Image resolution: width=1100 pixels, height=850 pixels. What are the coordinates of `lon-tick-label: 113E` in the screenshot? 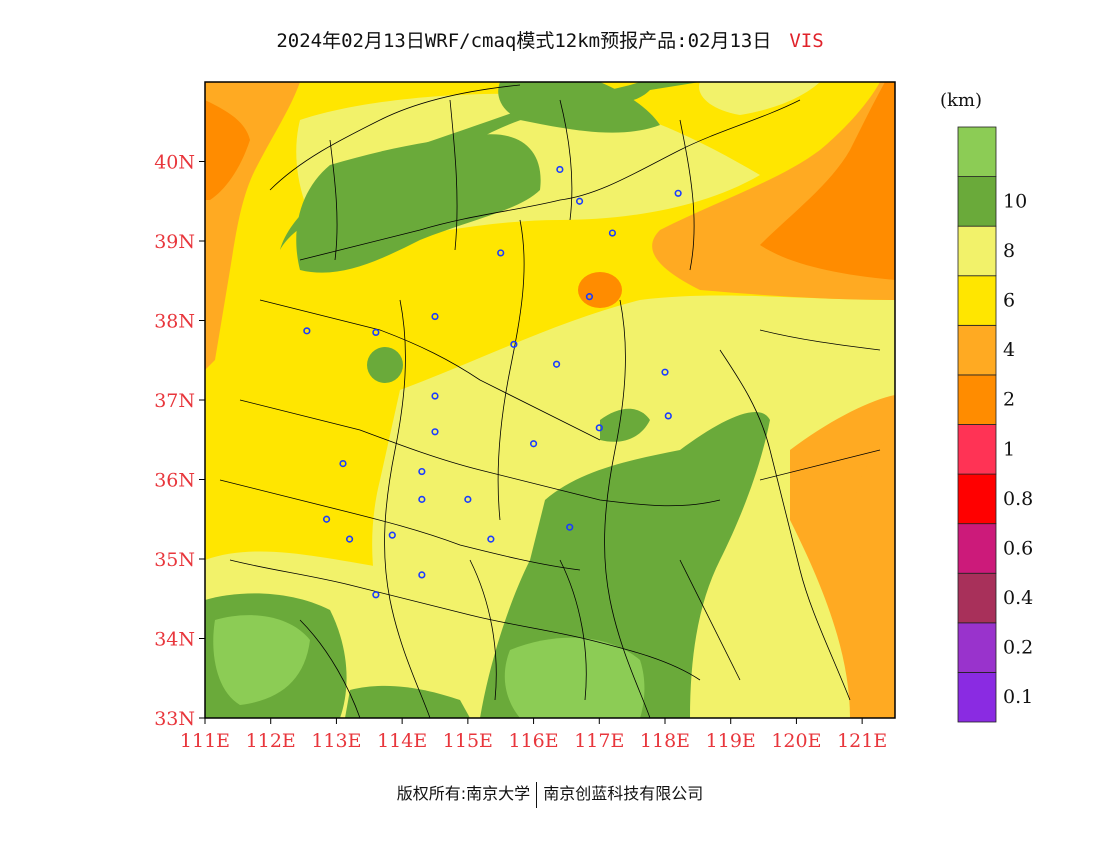 It's located at (336, 741).